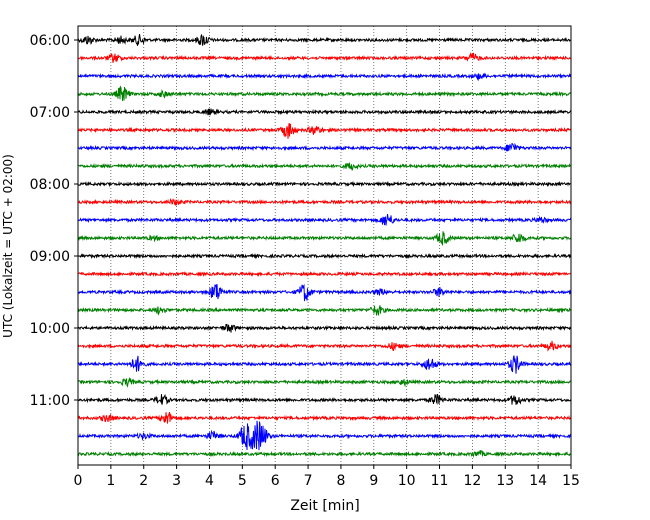  I want to click on x-tick-label: 8, so click(340, 481).